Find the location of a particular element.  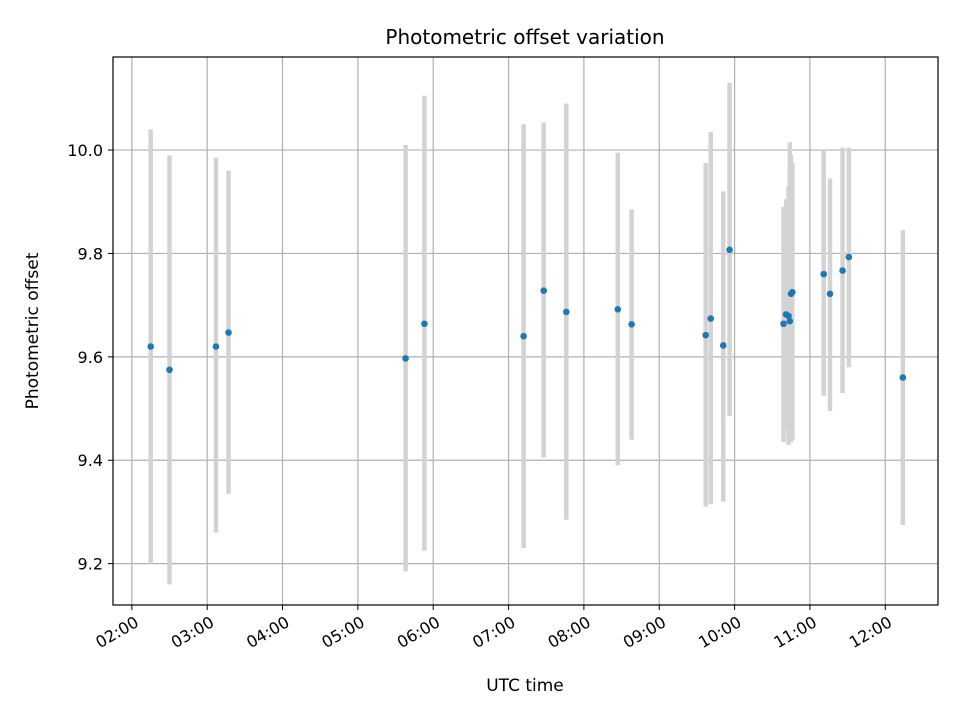

y-axis-ticks: 9.2 9.4 9.6 9.8 10.0 is located at coordinates (90, 357).